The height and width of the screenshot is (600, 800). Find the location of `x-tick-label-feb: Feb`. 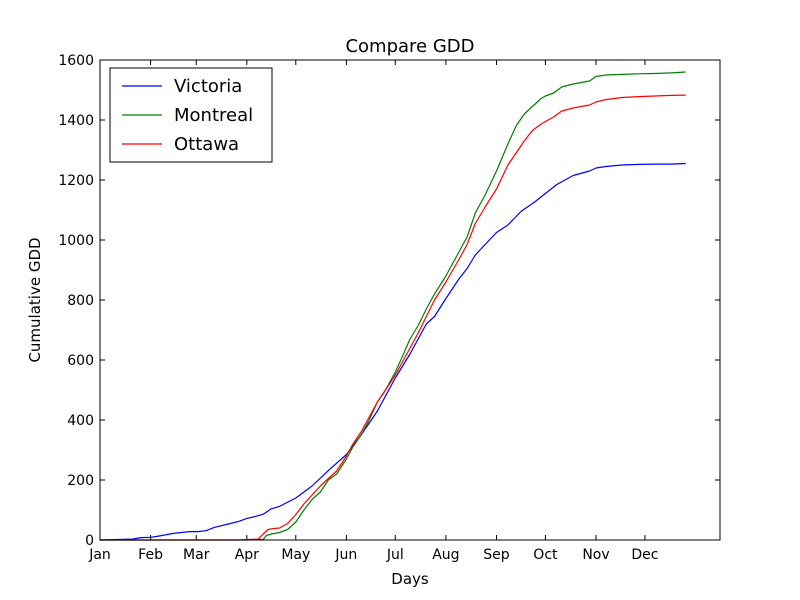

x-tick-label-feb: Feb is located at coordinates (150, 555).